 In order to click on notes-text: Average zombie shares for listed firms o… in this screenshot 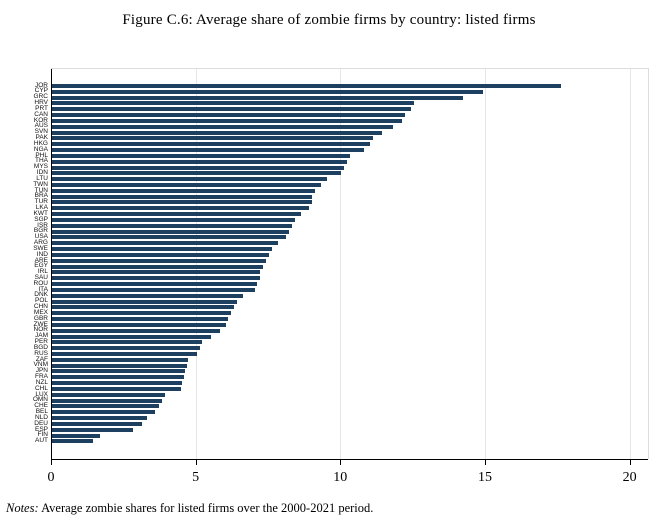, I will do `click(206, 508)`.